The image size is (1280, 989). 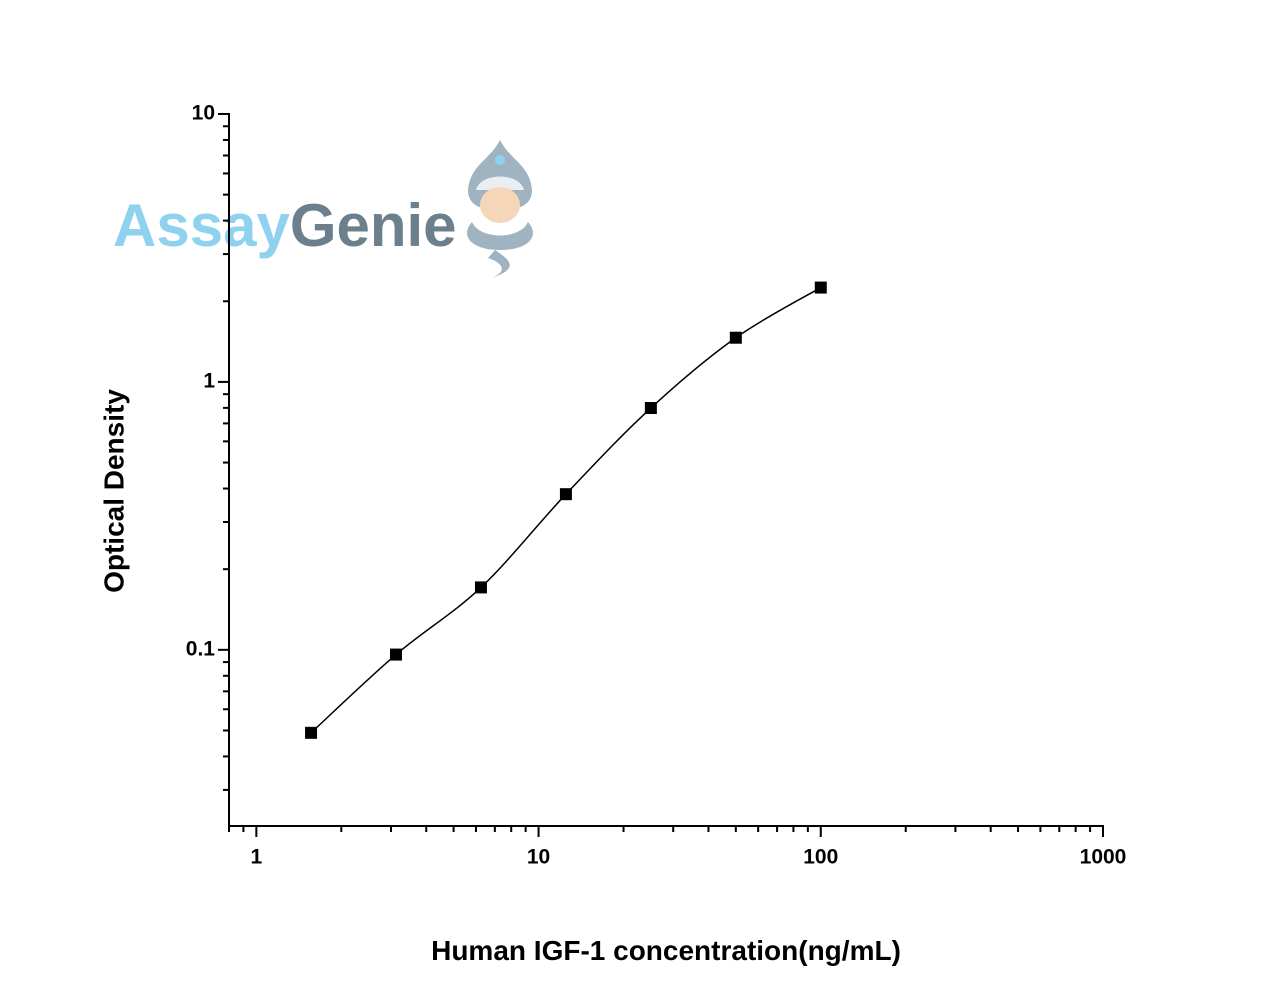 What do you see at coordinates (113, 491) in the screenshot?
I see `y-axis-title: Optical Density` at bounding box center [113, 491].